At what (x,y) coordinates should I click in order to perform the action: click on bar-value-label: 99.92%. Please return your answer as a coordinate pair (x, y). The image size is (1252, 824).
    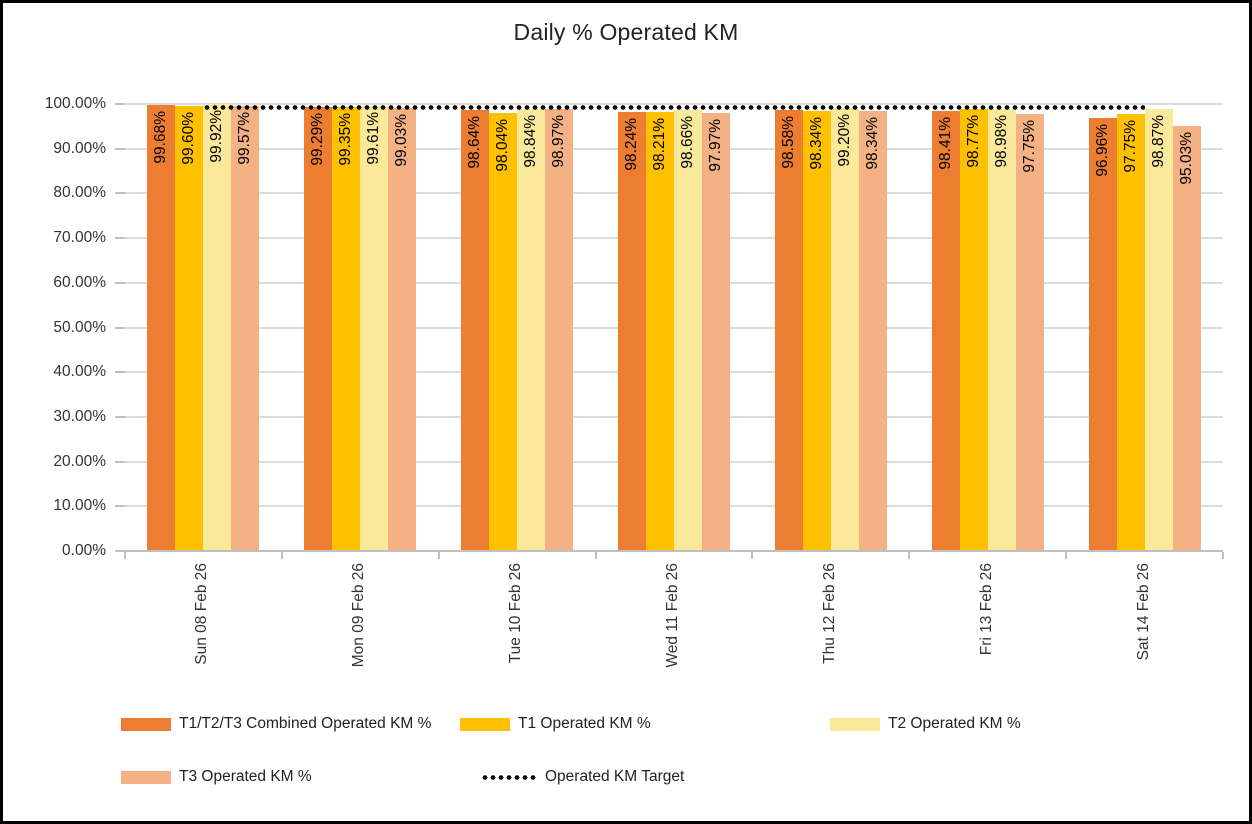
    Looking at the image, I should click on (217, 136).